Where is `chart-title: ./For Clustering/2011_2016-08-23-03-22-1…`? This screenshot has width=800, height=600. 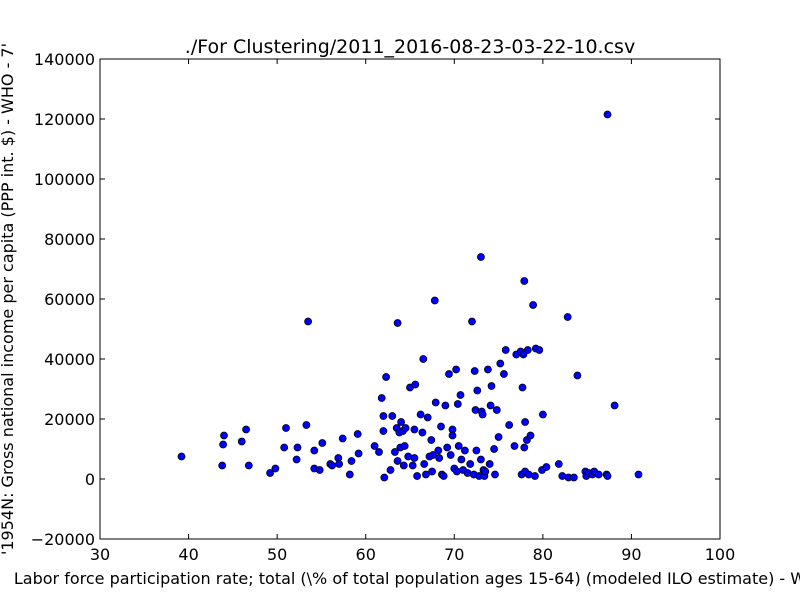
chart-title: ./For Clustering/2011_2016-08-23-03-22-1… is located at coordinates (410, 47).